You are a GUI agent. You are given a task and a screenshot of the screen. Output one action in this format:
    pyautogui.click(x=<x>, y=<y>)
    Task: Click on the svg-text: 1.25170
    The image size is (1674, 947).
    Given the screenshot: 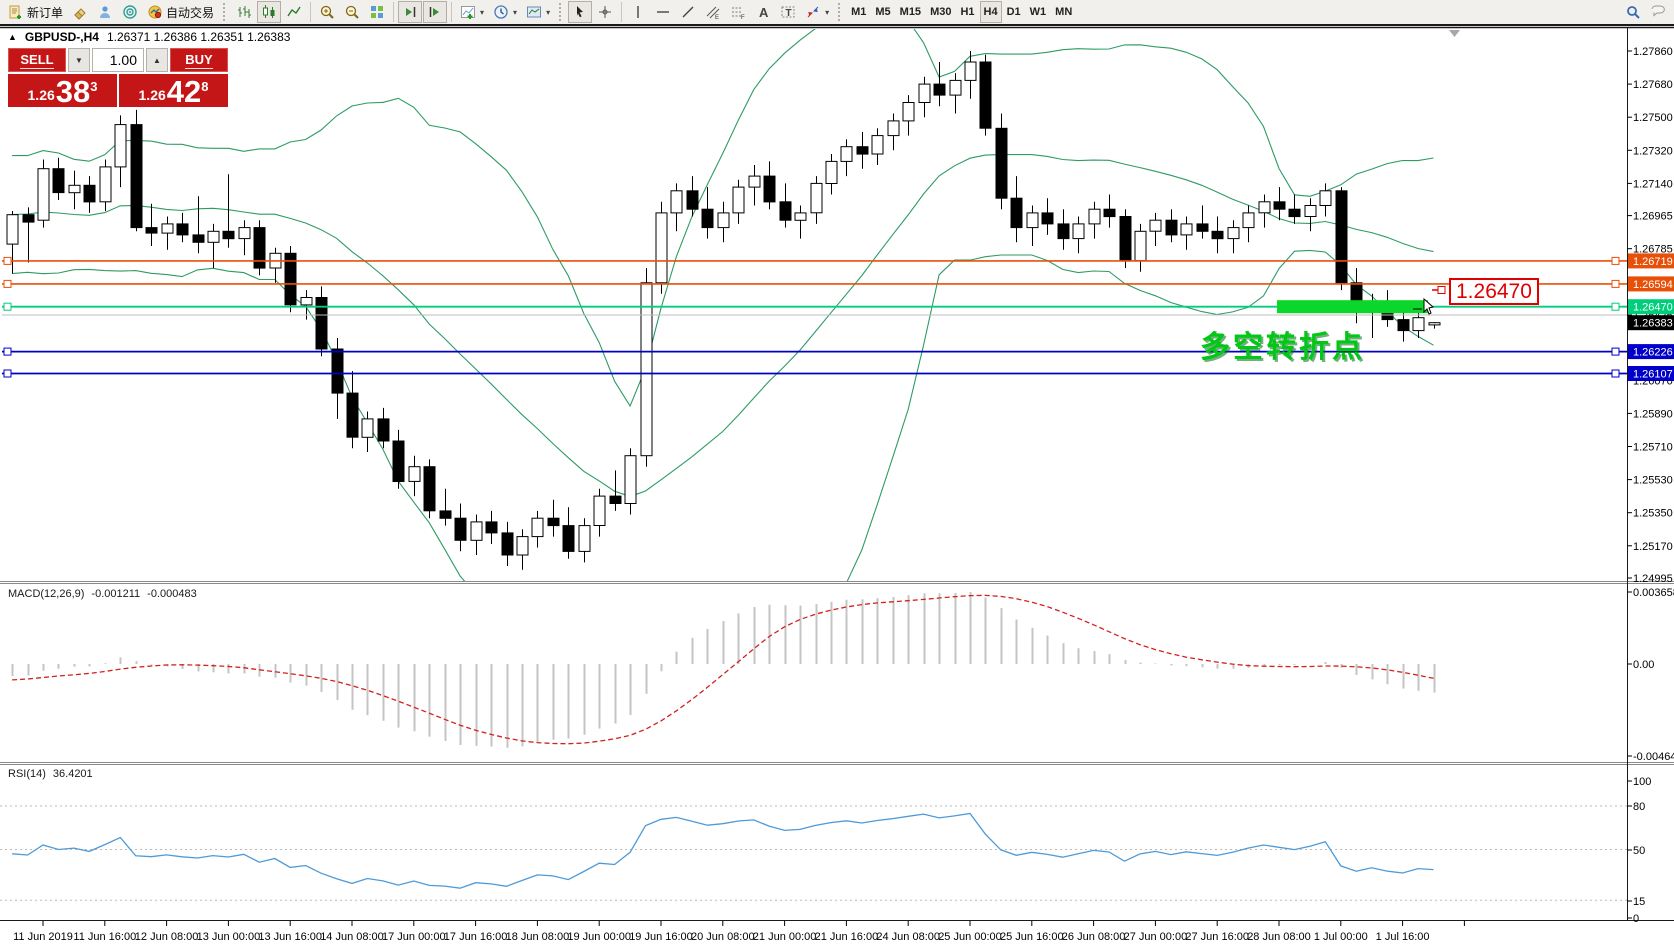 What is the action you would take?
    pyautogui.click(x=1653, y=547)
    